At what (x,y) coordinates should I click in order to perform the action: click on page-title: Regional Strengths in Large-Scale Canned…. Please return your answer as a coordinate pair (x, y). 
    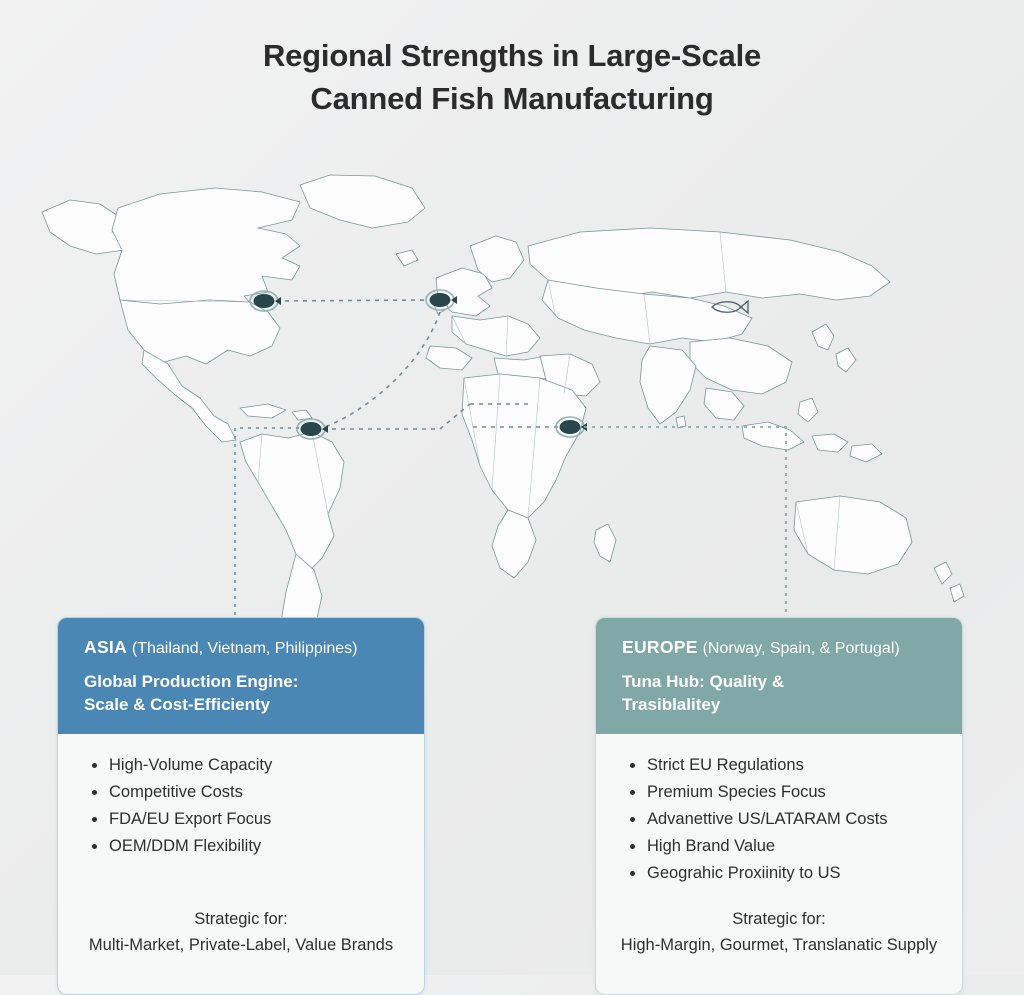
    Looking at the image, I should click on (512, 77).